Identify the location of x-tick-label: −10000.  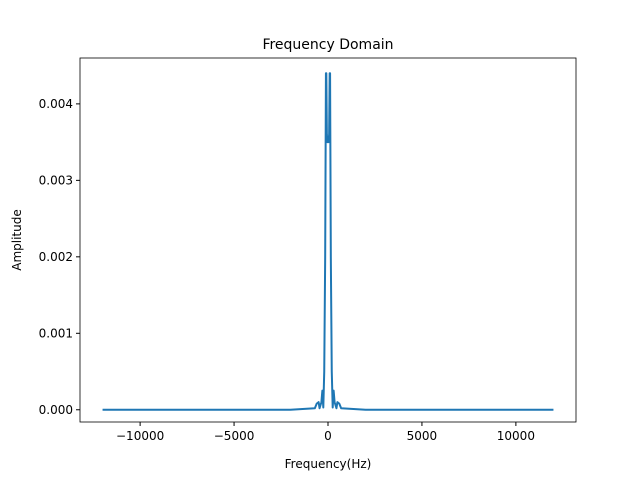
(140, 436).